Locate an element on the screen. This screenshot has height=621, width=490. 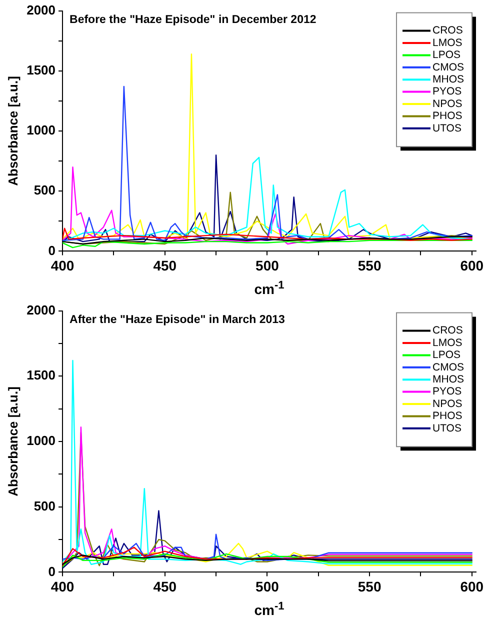
chart-title: After the "Haze Episode" in March 2013 is located at coordinates (177, 320).